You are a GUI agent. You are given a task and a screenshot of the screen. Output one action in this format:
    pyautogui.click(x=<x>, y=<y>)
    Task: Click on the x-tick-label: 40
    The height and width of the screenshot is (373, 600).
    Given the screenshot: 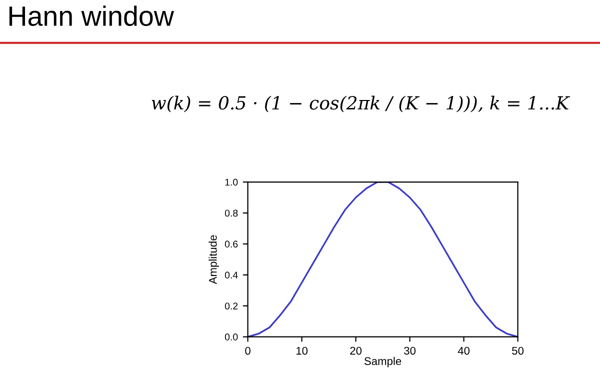 What is the action you would take?
    pyautogui.click(x=464, y=350)
    